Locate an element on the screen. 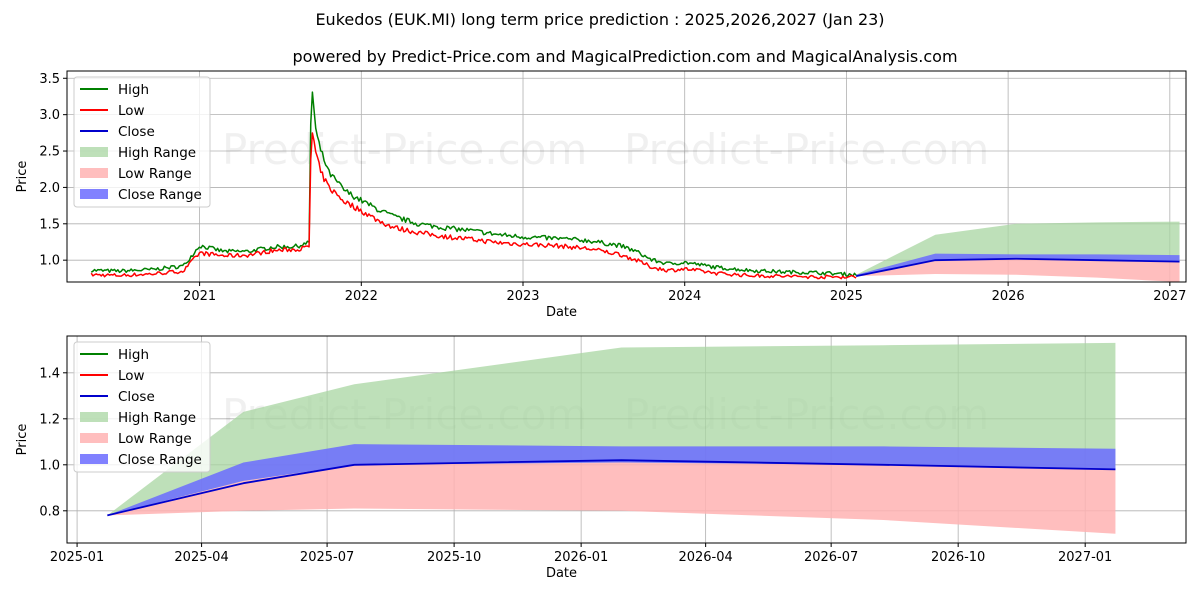  y-tick-label: 1.4 is located at coordinates (49, 373).